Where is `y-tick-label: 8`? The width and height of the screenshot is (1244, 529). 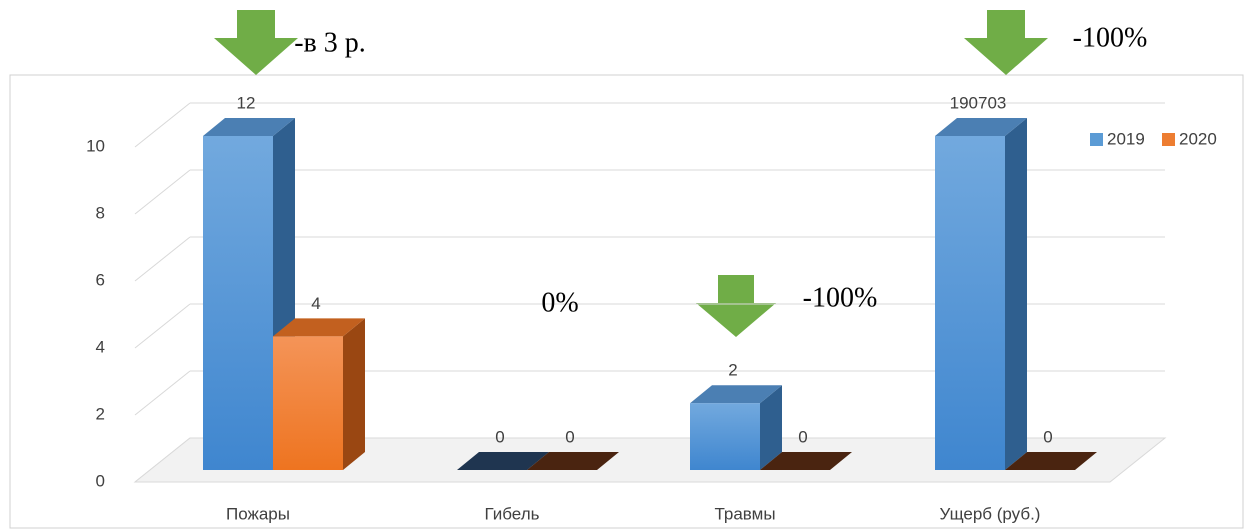 y-tick-label: 8 is located at coordinates (100, 212).